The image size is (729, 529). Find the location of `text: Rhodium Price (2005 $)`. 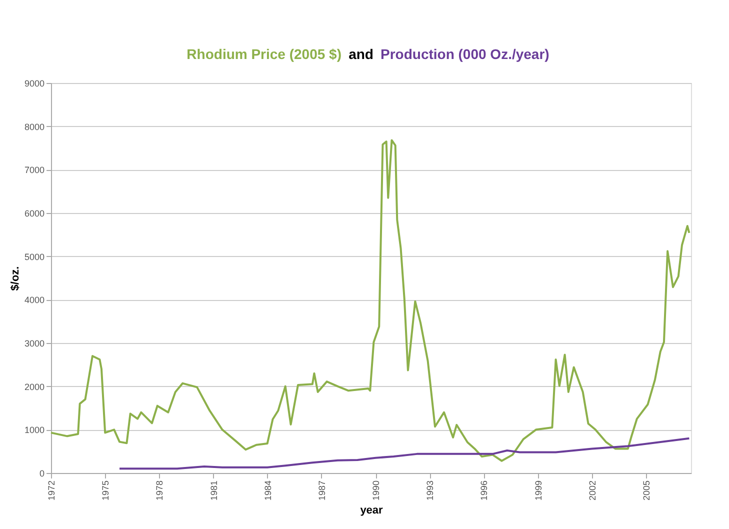

text: Rhodium Price (2005 $) is located at coordinates (264, 54).